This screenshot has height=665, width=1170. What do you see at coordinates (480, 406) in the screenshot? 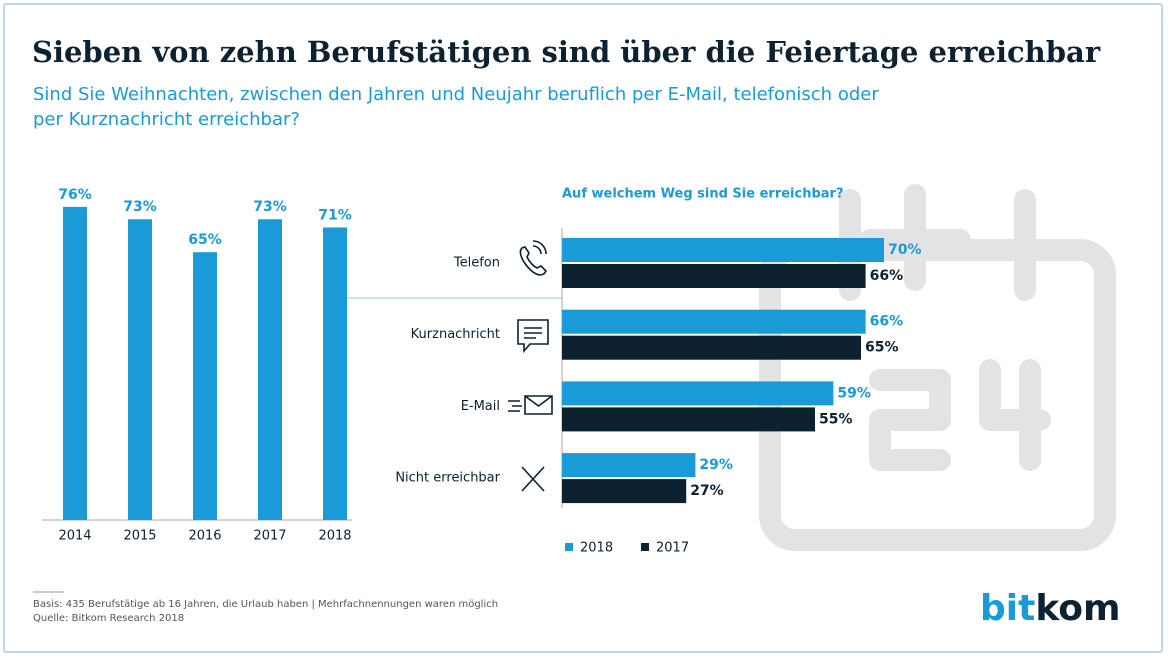
I see `category-label: E-Mail` at bounding box center [480, 406].